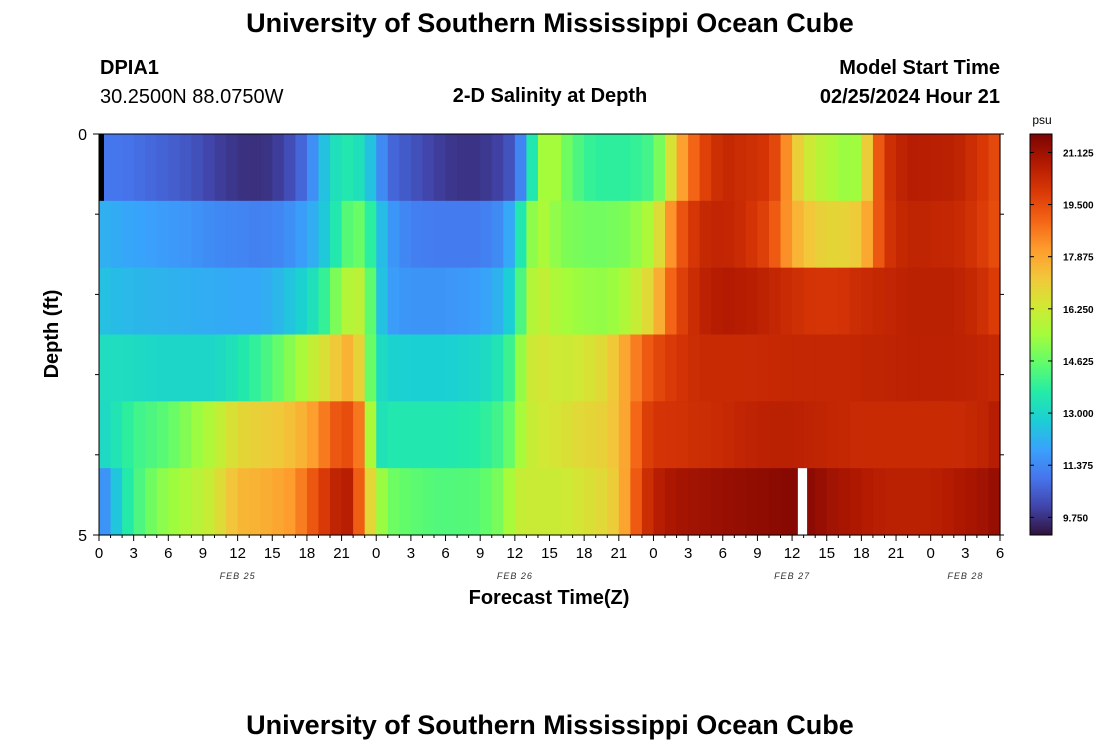  Describe the element at coordinates (861, 553) in the screenshot. I see `x-tick-label: 18` at that location.